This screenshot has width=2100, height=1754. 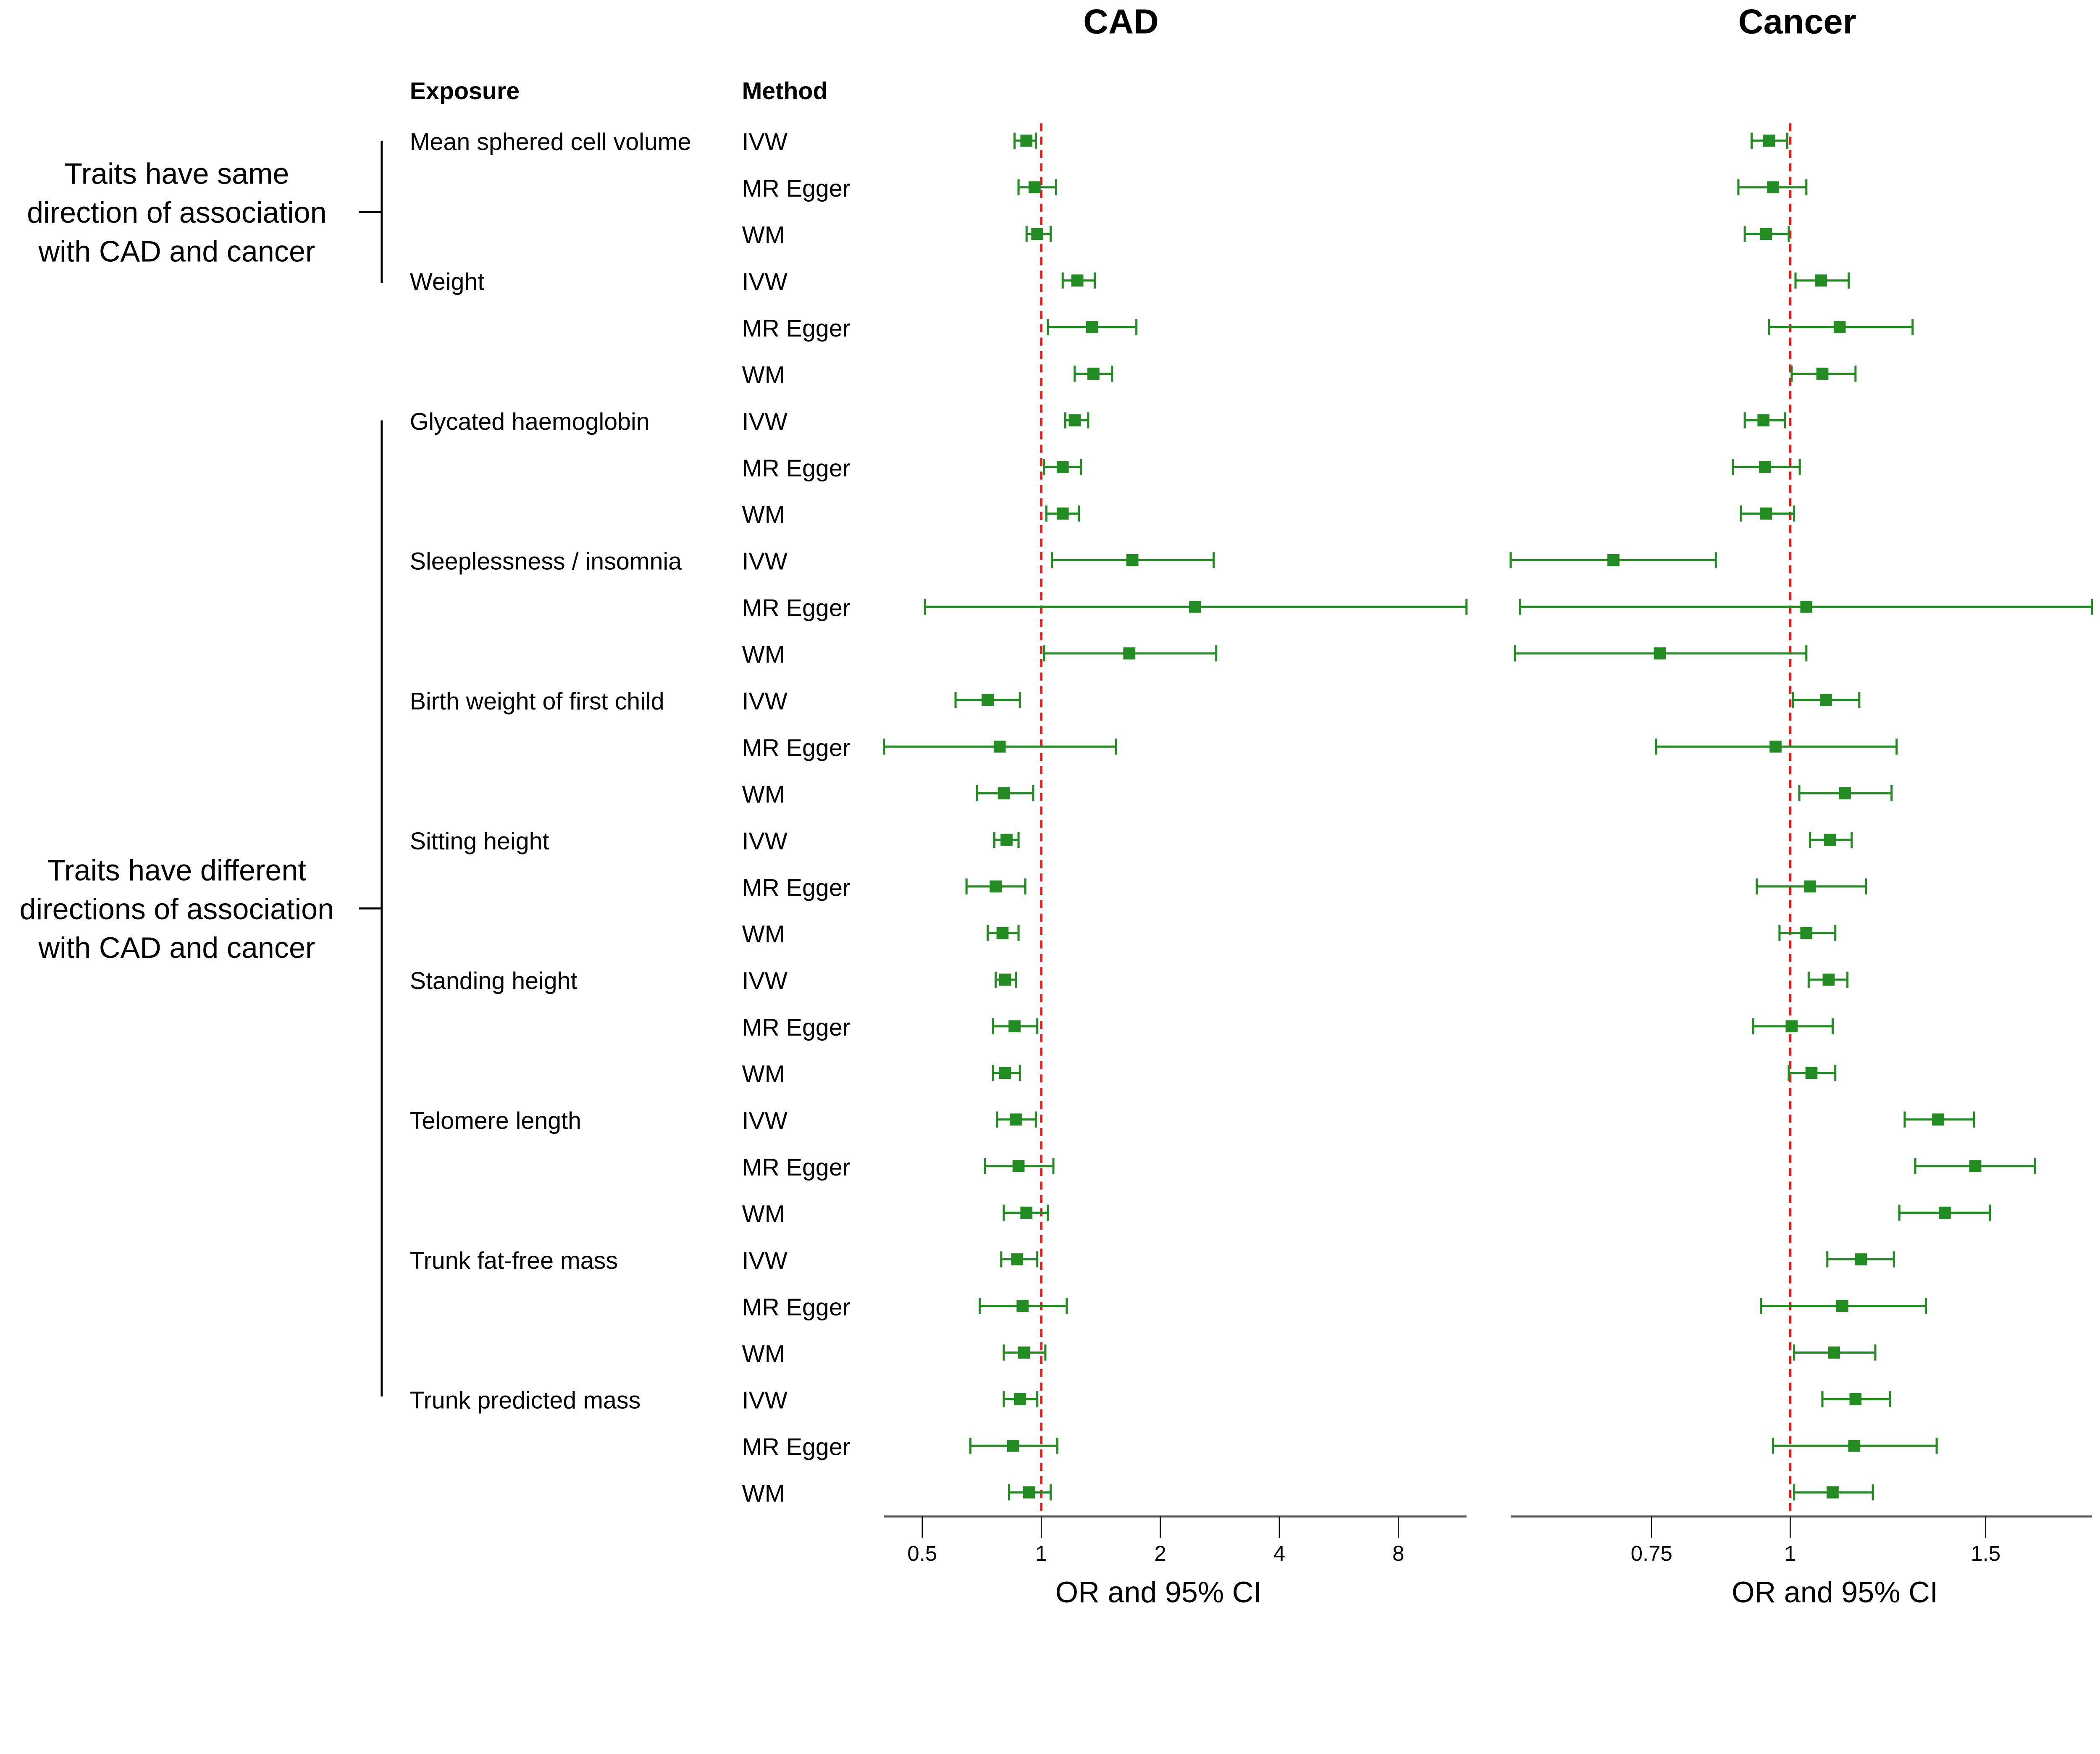 What do you see at coordinates (479, 841) in the screenshot?
I see `exposure-label: Sitting height` at bounding box center [479, 841].